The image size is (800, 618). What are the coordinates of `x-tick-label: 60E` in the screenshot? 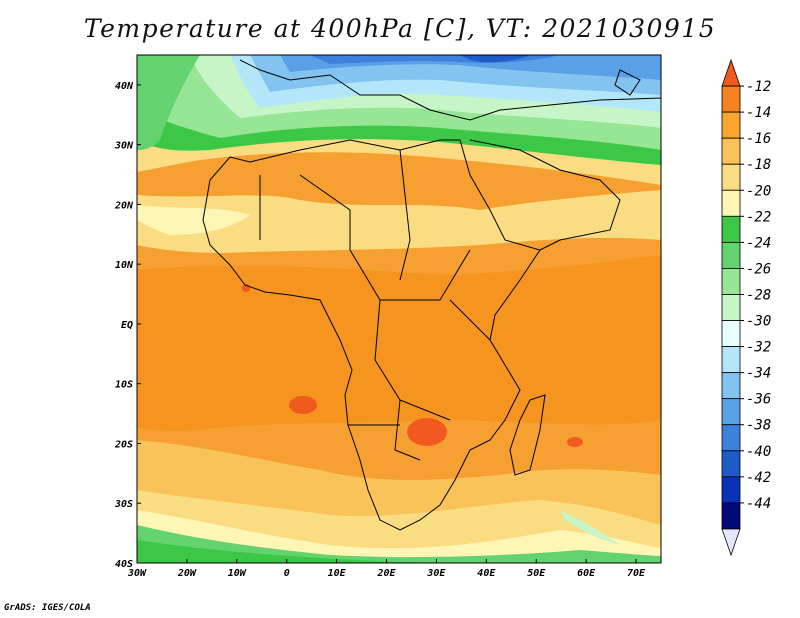 It's located at (586, 573).